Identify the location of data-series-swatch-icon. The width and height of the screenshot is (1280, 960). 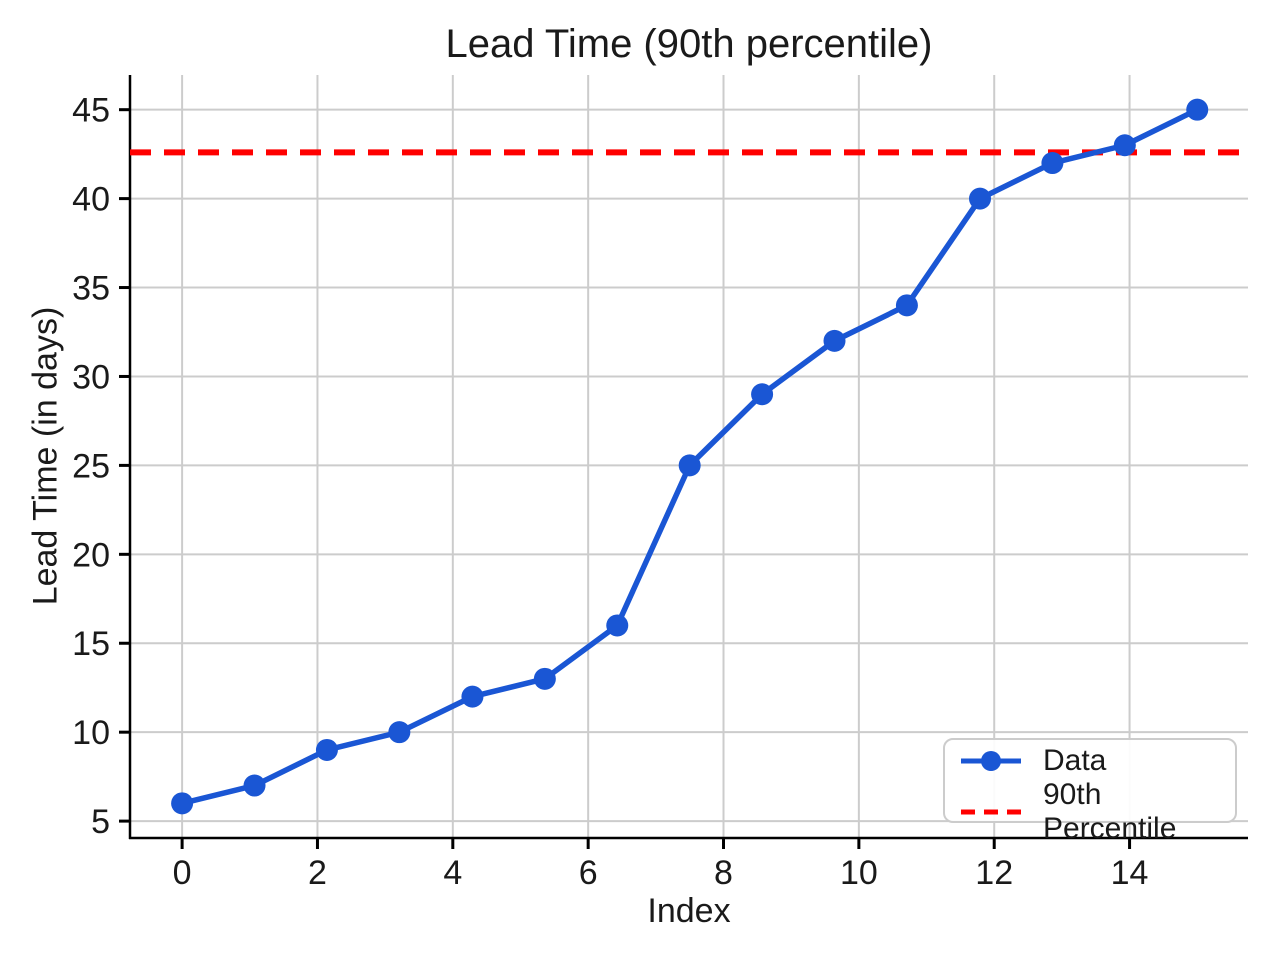
(991, 761).